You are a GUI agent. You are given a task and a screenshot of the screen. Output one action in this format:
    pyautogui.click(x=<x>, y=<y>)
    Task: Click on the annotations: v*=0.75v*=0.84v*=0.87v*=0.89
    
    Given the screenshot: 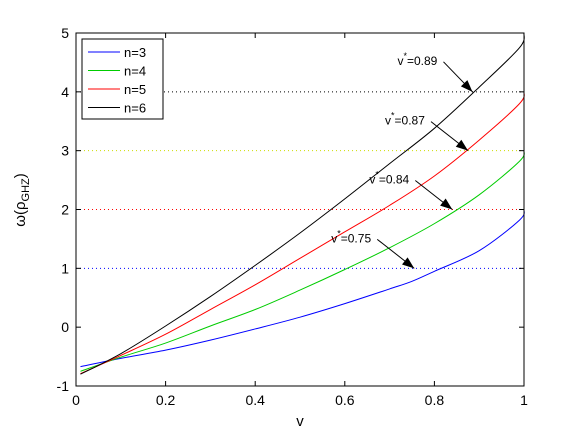 What is the action you would take?
    pyautogui.click(x=402, y=160)
    